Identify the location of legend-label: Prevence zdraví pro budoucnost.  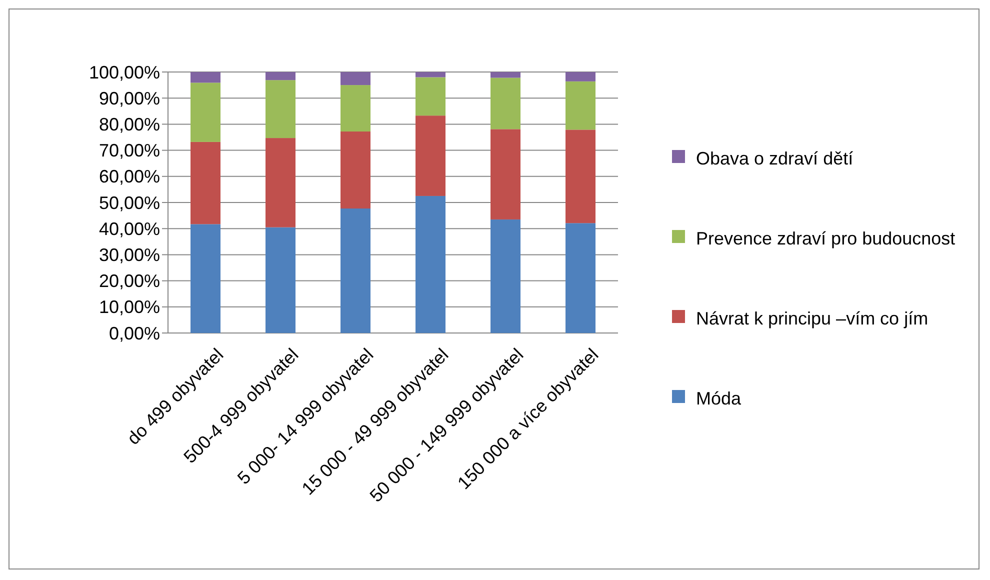
(826, 238).